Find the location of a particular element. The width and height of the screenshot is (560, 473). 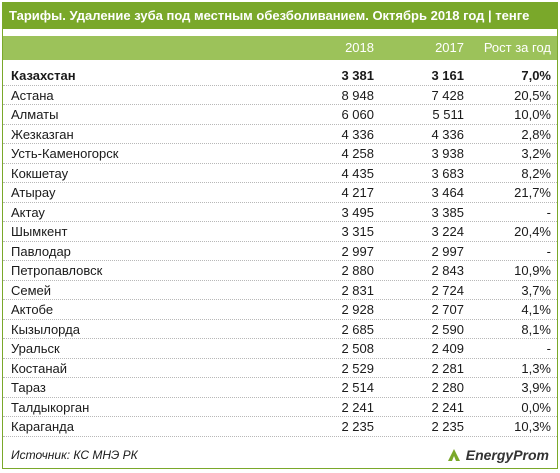

cell-city: Павлодар is located at coordinates (41, 251).